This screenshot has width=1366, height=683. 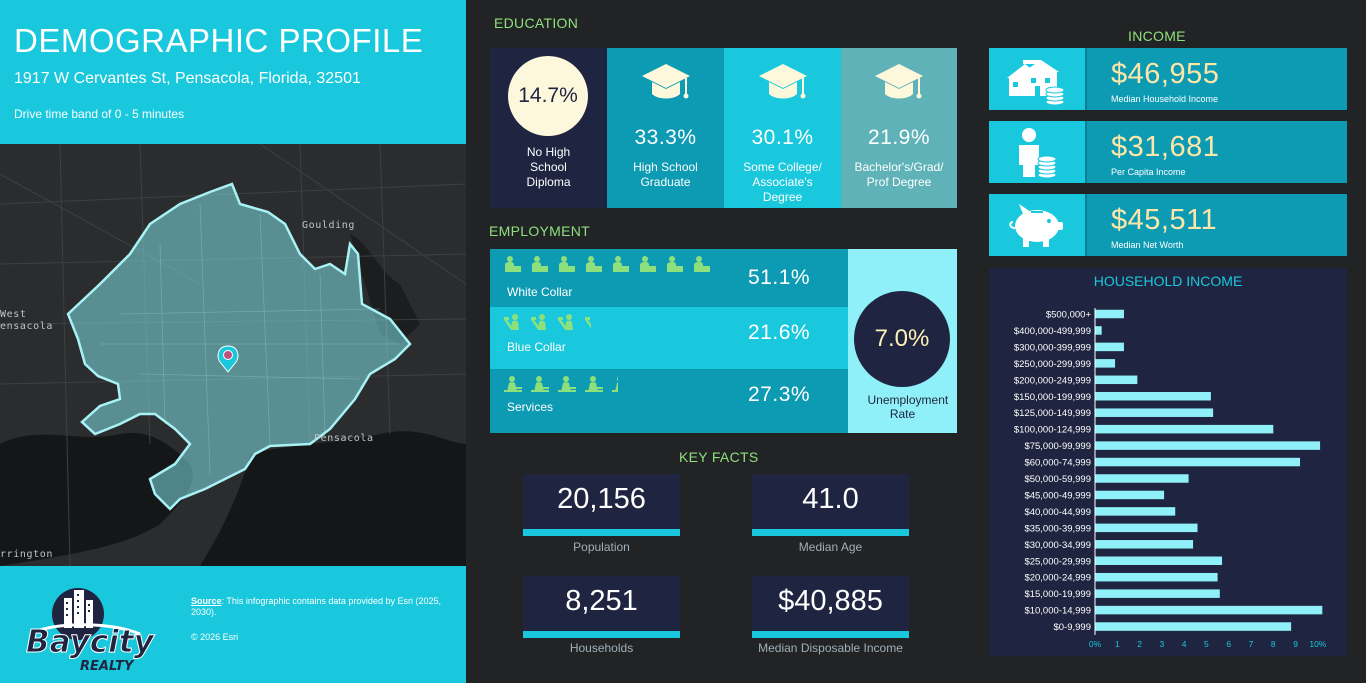 What do you see at coordinates (601, 505) in the screenshot?
I see `population-value: 20,156` at bounding box center [601, 505].